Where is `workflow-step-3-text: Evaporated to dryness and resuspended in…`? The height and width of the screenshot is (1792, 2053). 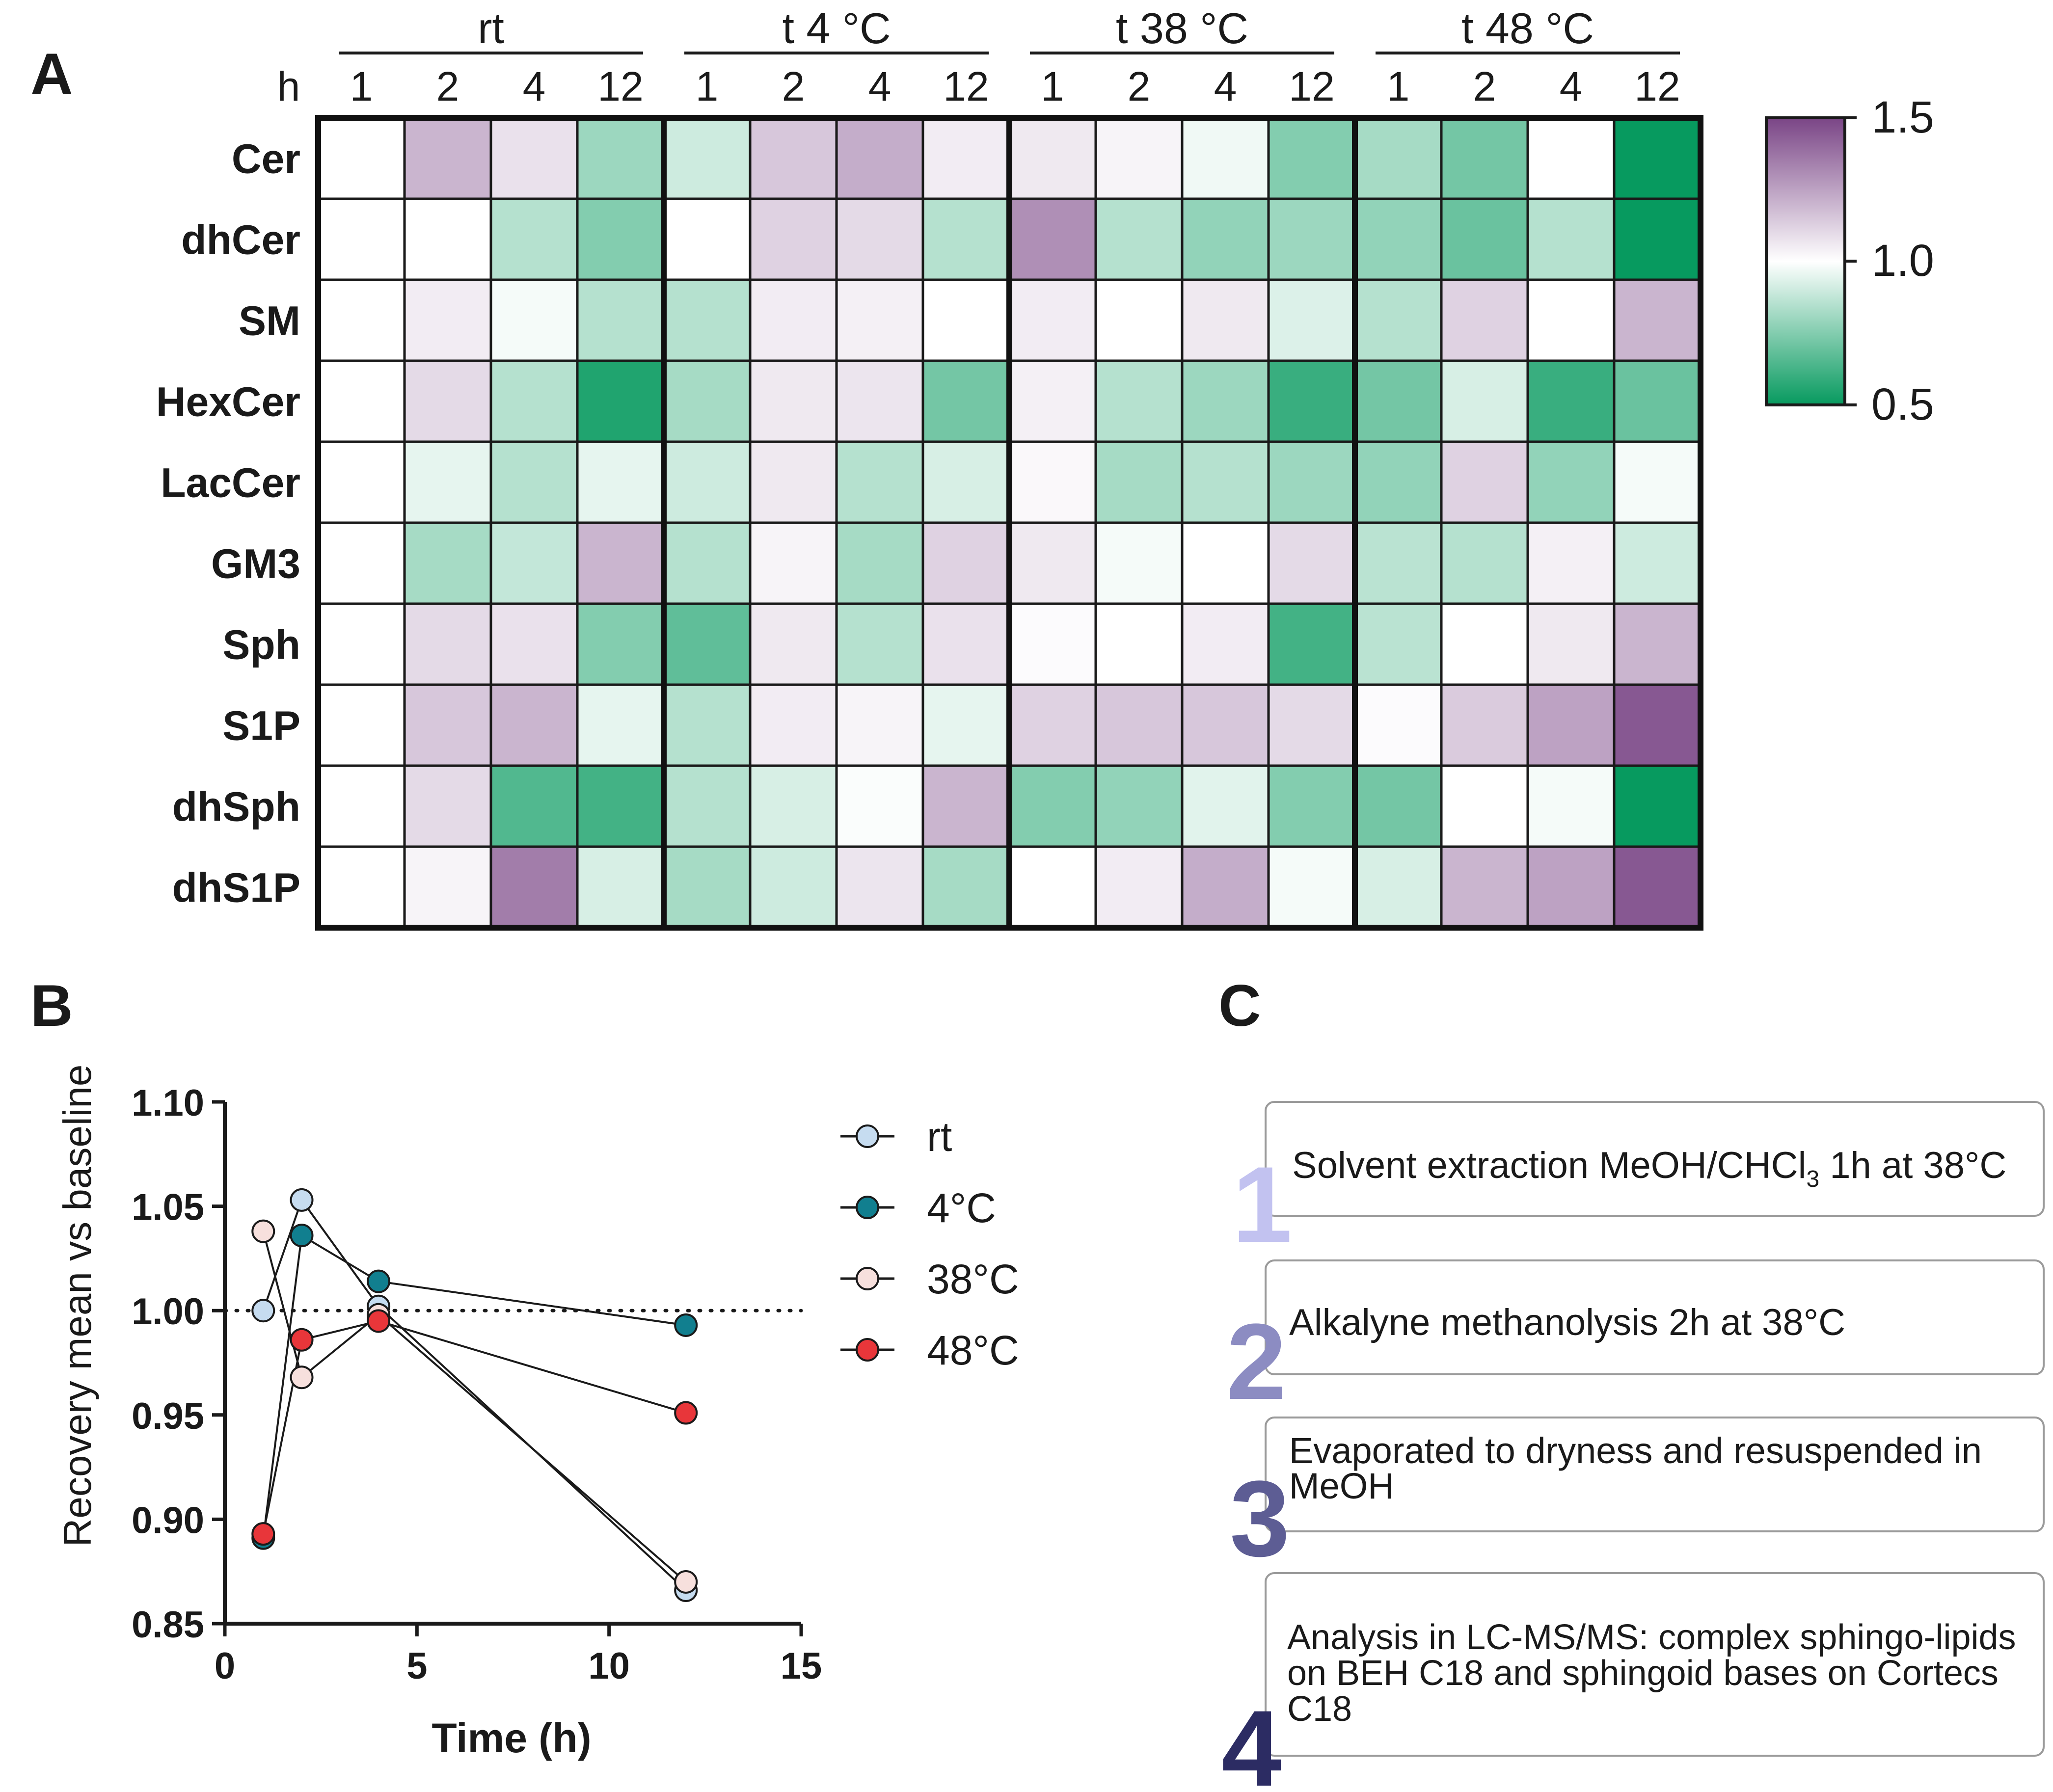 workflow-step-3-text: Evaporated to dryness and resuspended in… is located at coordinates (1636, 1469).